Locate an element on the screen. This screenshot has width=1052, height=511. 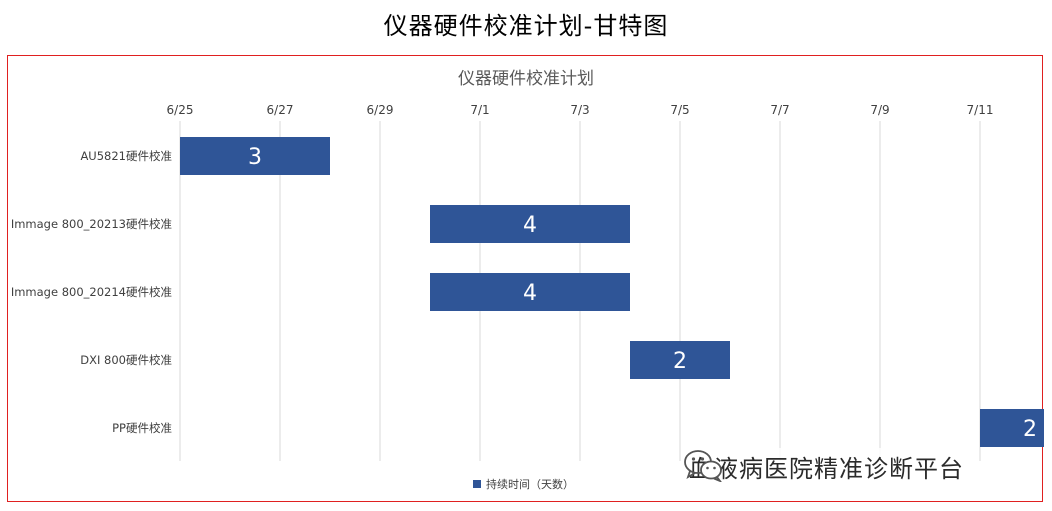
category-label: AU5821硬件校准 is located at coordinates (126, 156).